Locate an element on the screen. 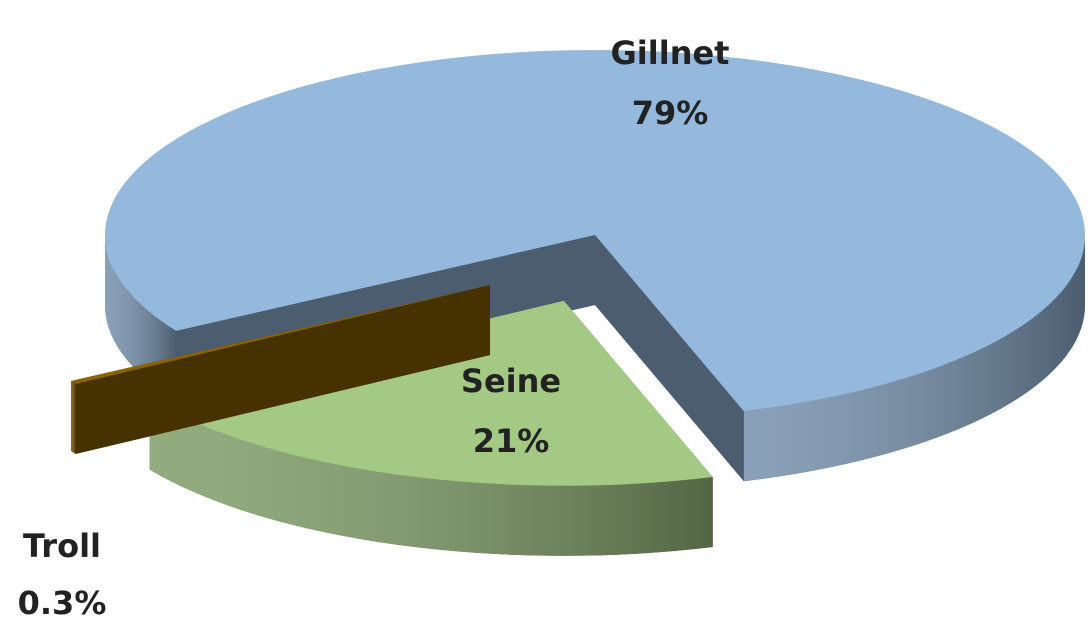  slice-label: Gillnet is located at coordinates (670, 53).